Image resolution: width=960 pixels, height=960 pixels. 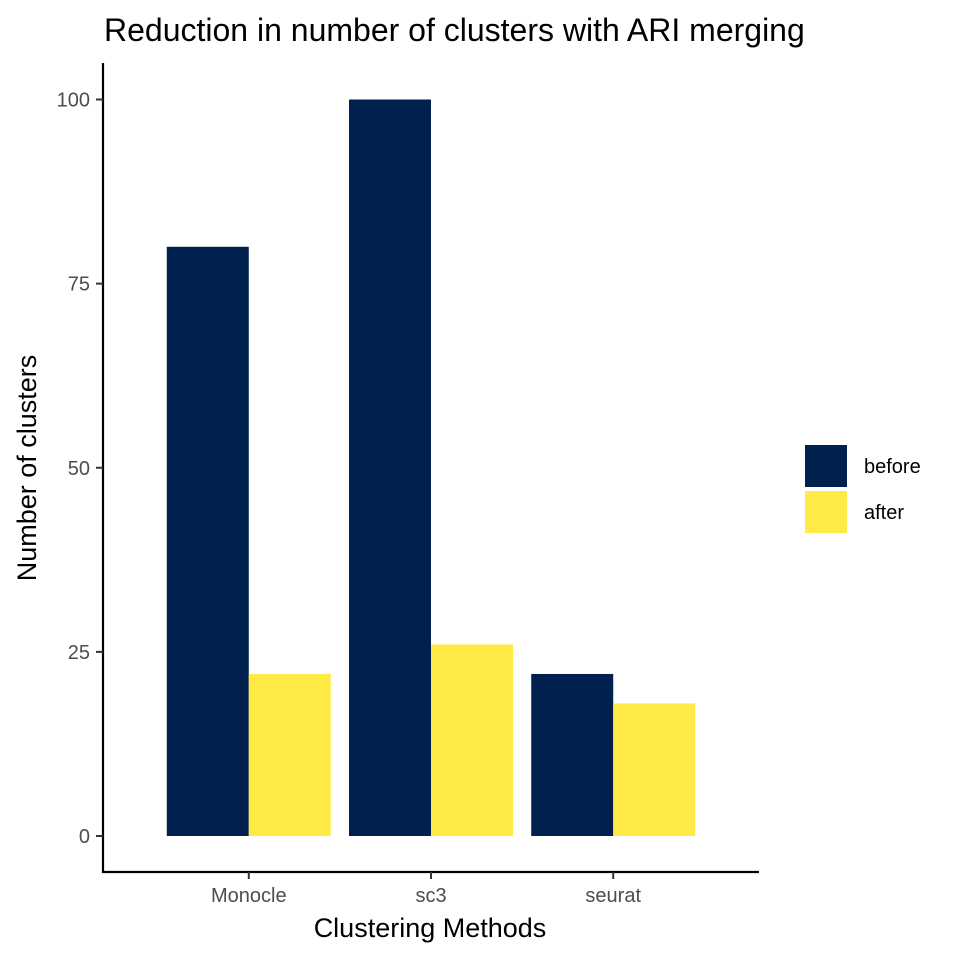 I want to click on legend: before after, so click(x=863, y=489).